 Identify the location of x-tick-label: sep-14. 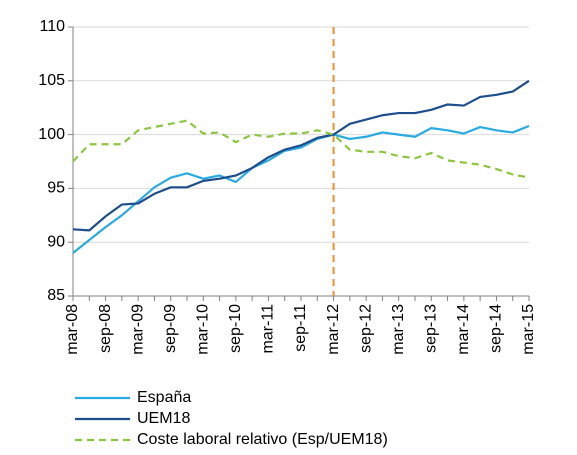
(496, 328).